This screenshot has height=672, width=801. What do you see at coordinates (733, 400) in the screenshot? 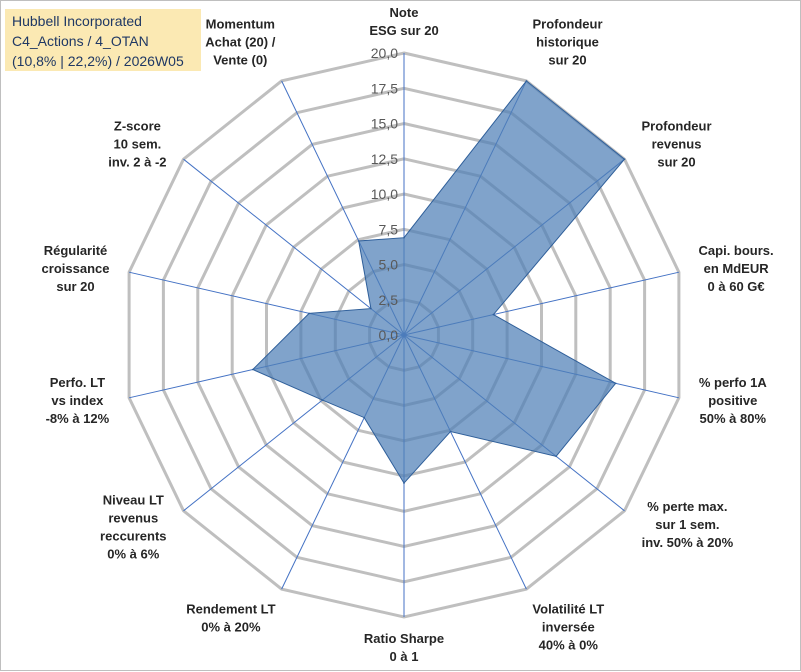
I see `axis-label: % perfo 1A positive 50% à 80%` at bounding box center [733, 400].